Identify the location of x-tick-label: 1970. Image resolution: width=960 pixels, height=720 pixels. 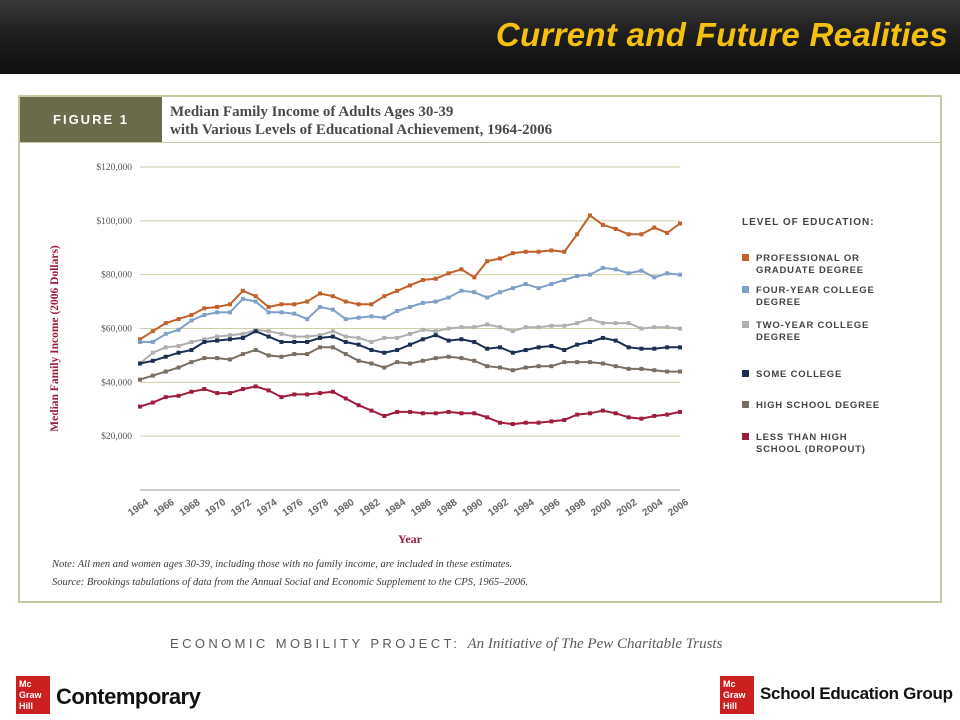
(215, 508).